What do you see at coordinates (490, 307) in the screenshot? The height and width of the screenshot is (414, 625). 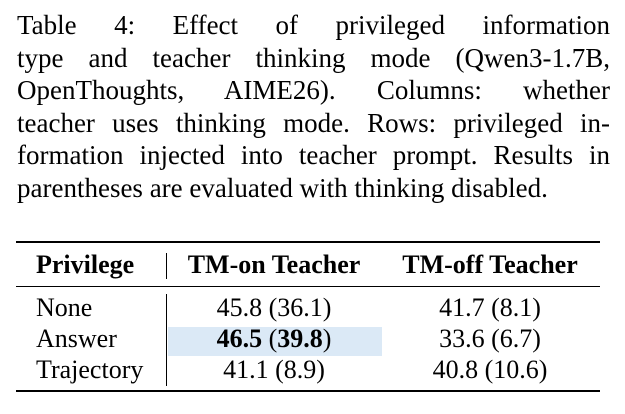 I see `table-cell: 41.7 (8.1)` at bounding box center [490, 307].